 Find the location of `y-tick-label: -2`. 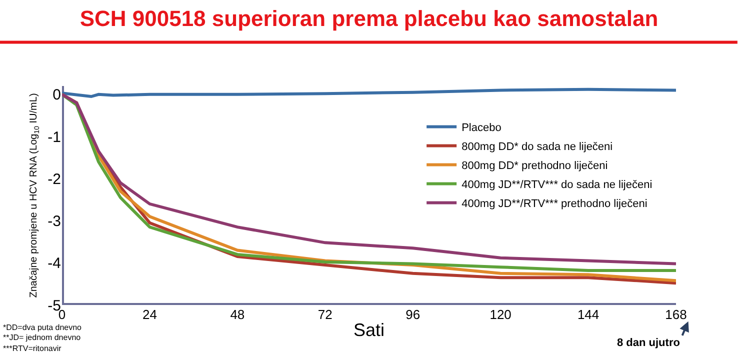

y-tick-label: -2 is located at coordinates (54, 179).